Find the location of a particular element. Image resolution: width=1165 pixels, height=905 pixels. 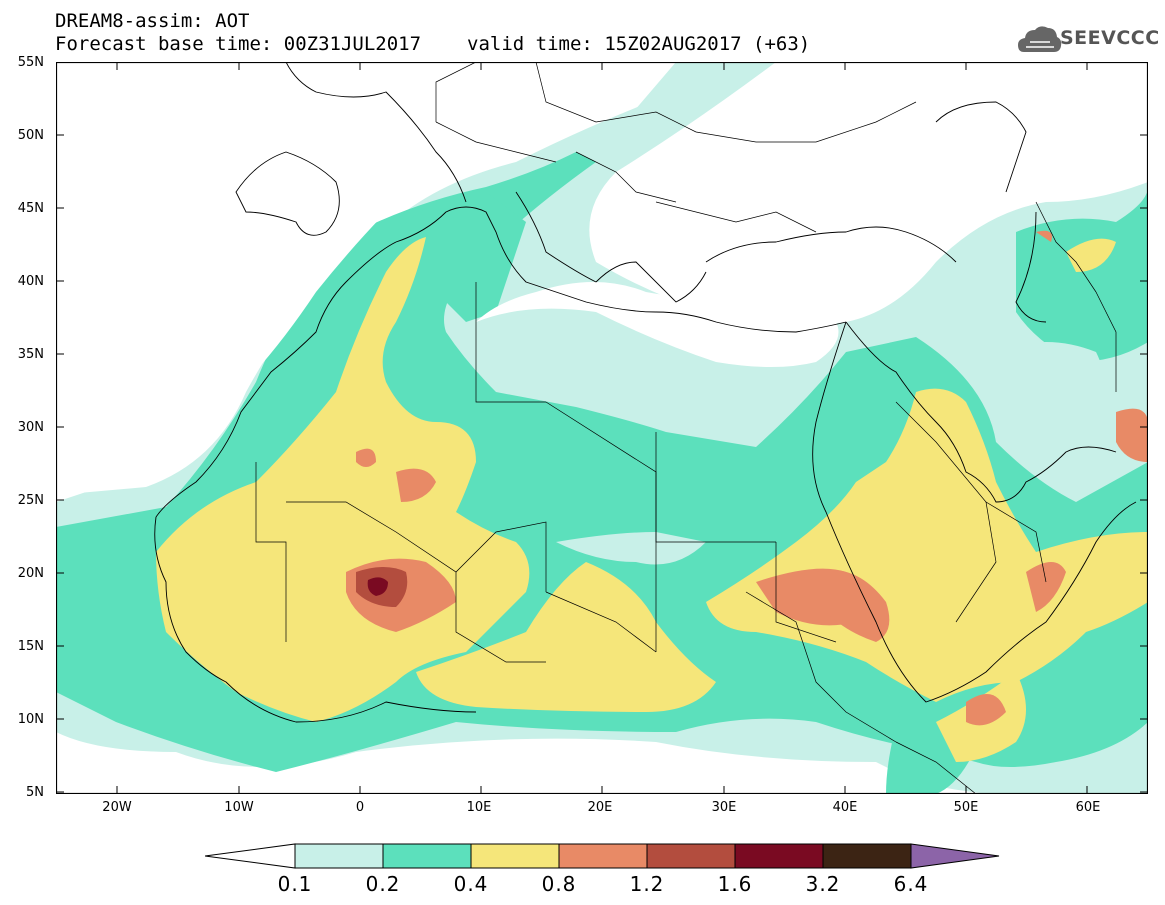

lat-label-55: 55N is located at coordinates (30, 62).